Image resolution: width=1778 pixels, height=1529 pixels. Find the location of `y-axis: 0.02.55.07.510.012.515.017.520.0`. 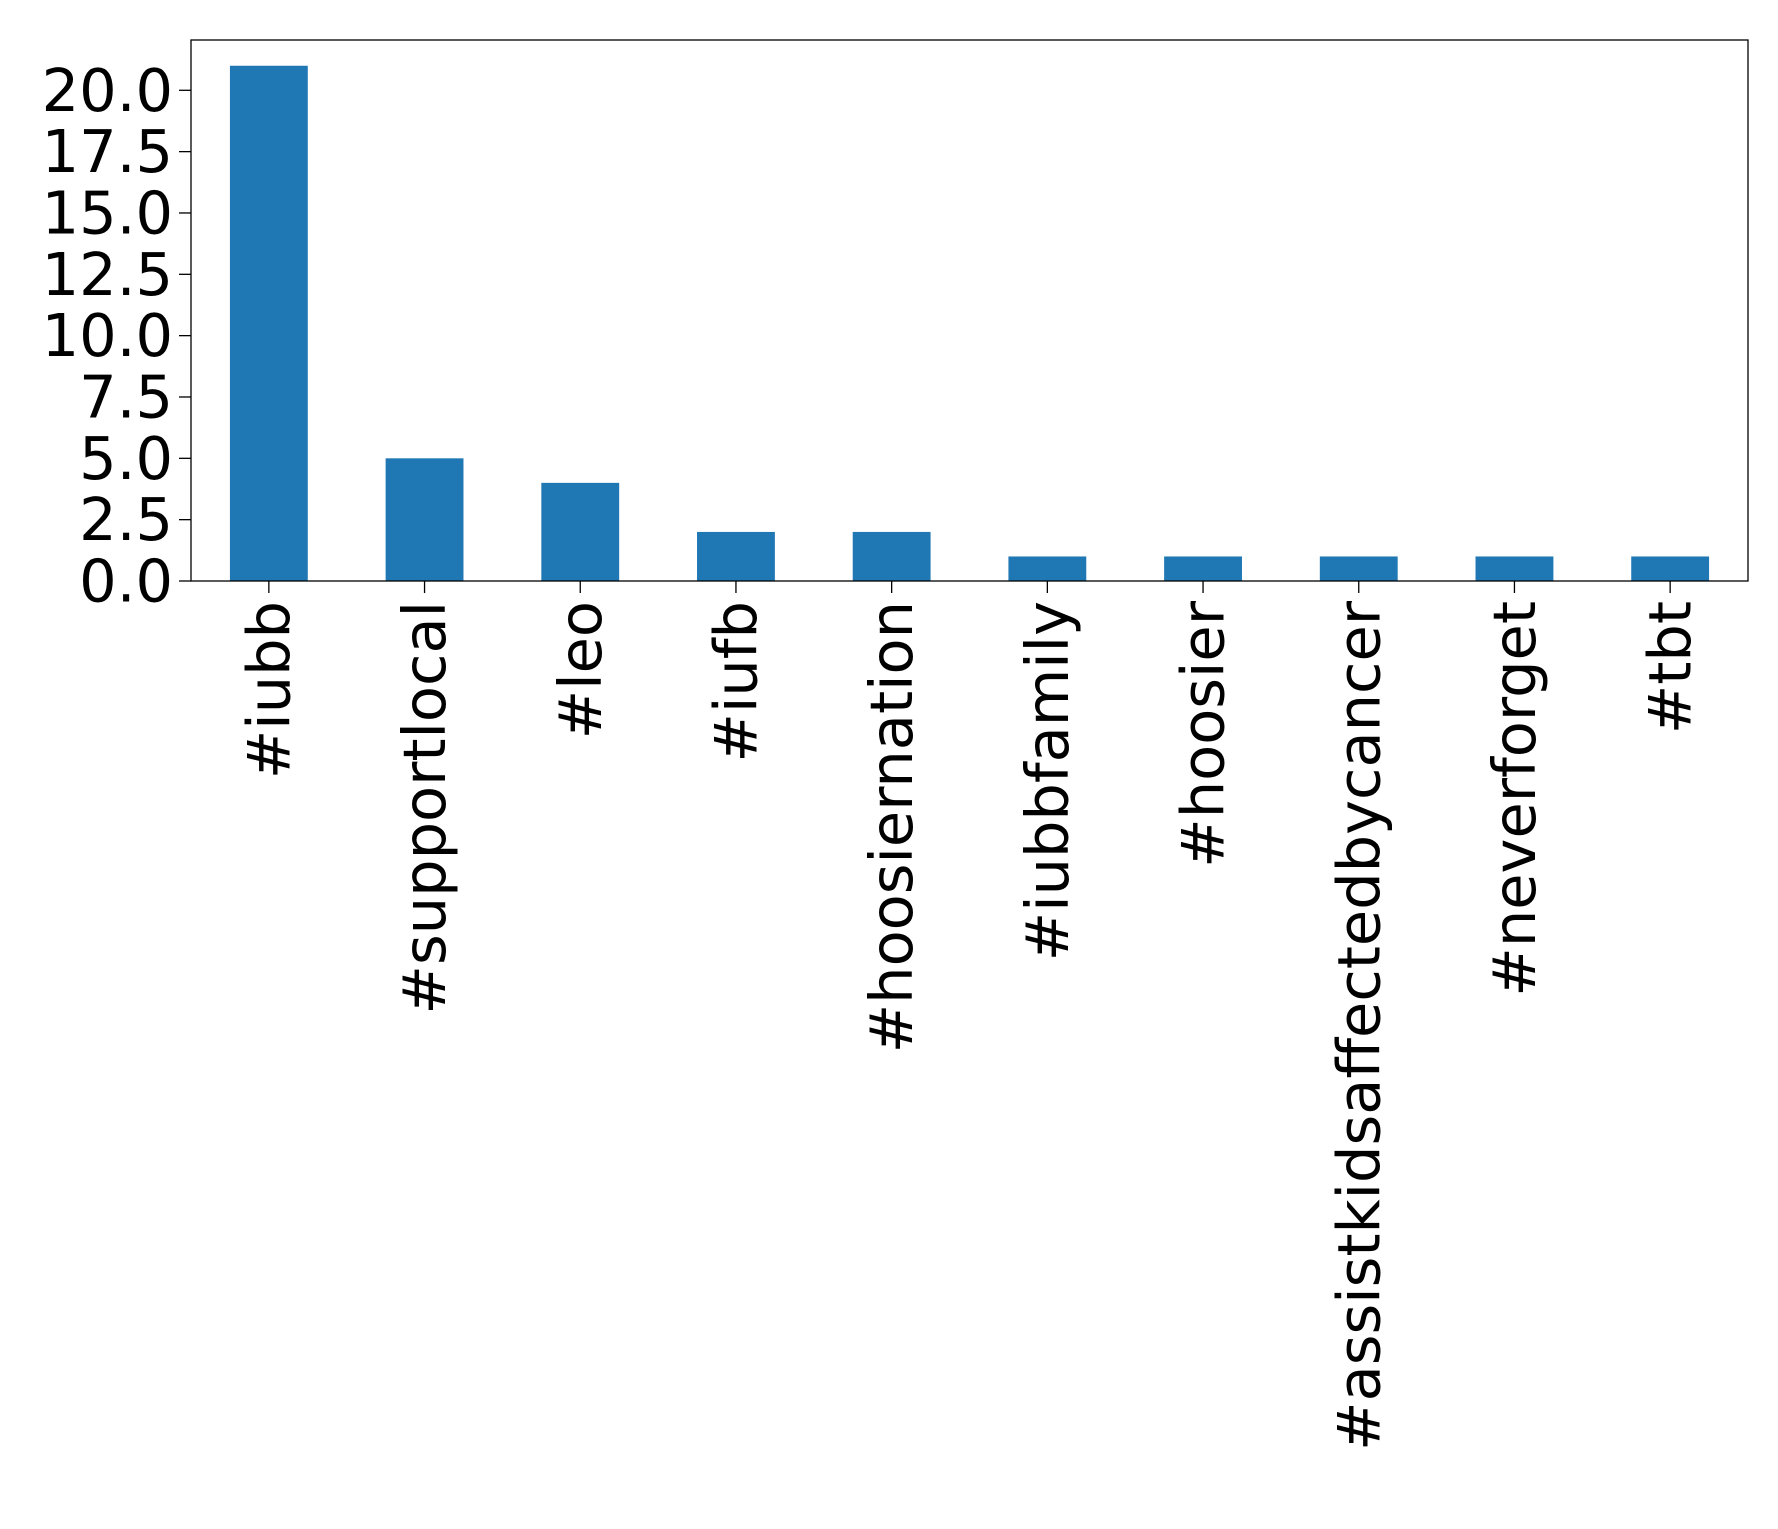

y-axis: 0.02.55.07.510.012.515.017.520.0 is located at coordinates (116, 336).